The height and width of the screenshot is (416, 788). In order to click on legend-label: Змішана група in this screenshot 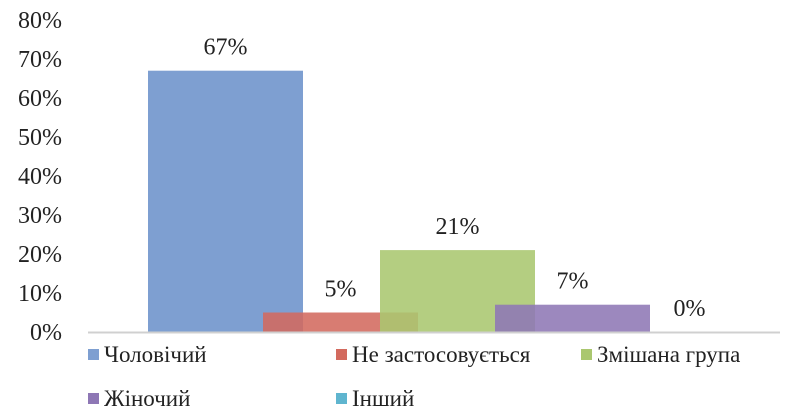, I will do `click(668, 354)`.